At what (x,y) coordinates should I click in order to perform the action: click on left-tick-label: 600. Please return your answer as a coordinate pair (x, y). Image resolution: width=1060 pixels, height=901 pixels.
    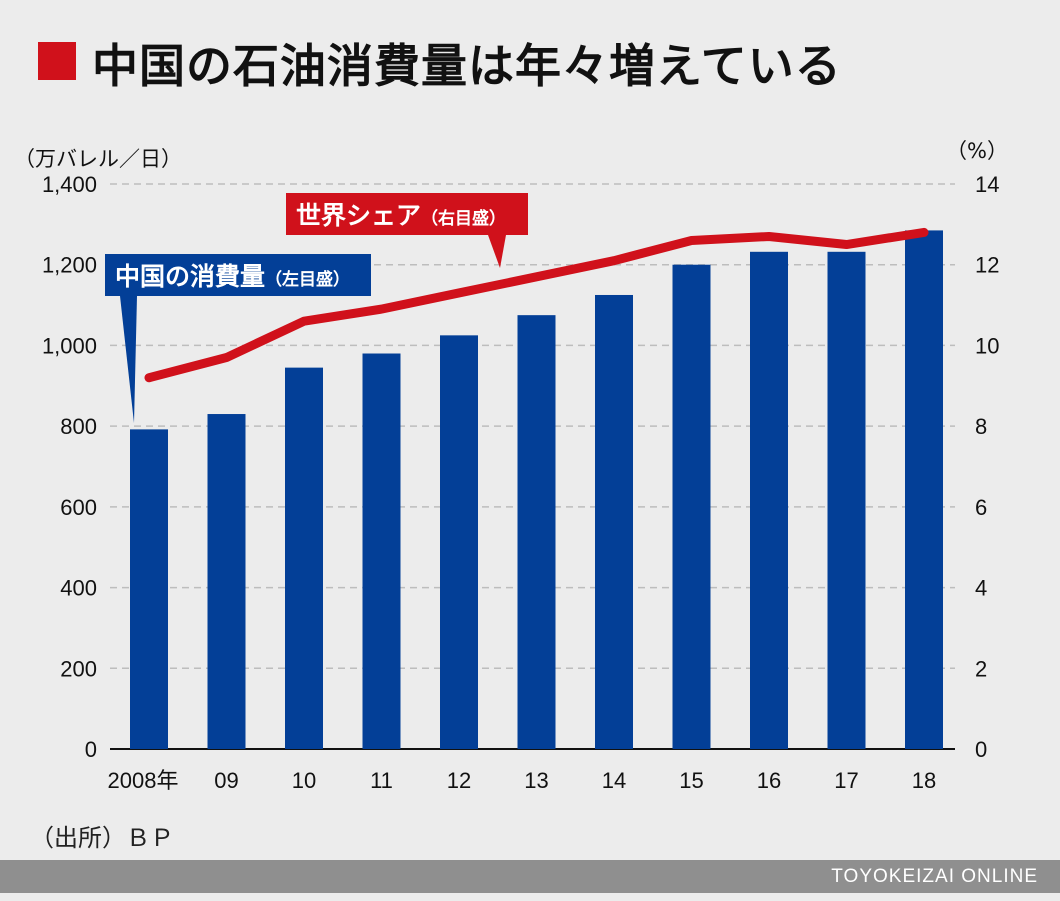
    Looking at the image, I should click on (78, 507).